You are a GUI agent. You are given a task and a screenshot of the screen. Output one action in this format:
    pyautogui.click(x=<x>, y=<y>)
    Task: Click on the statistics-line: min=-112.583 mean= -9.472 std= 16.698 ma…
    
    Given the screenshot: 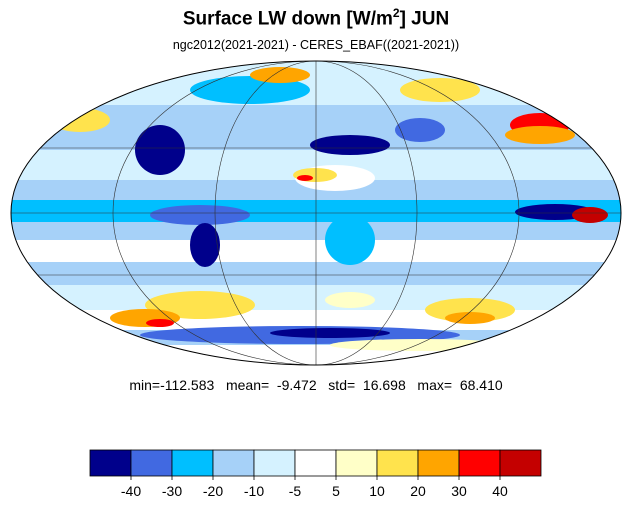 What is the action you would take?
    pyautogui.click(x=316, y=385)
    